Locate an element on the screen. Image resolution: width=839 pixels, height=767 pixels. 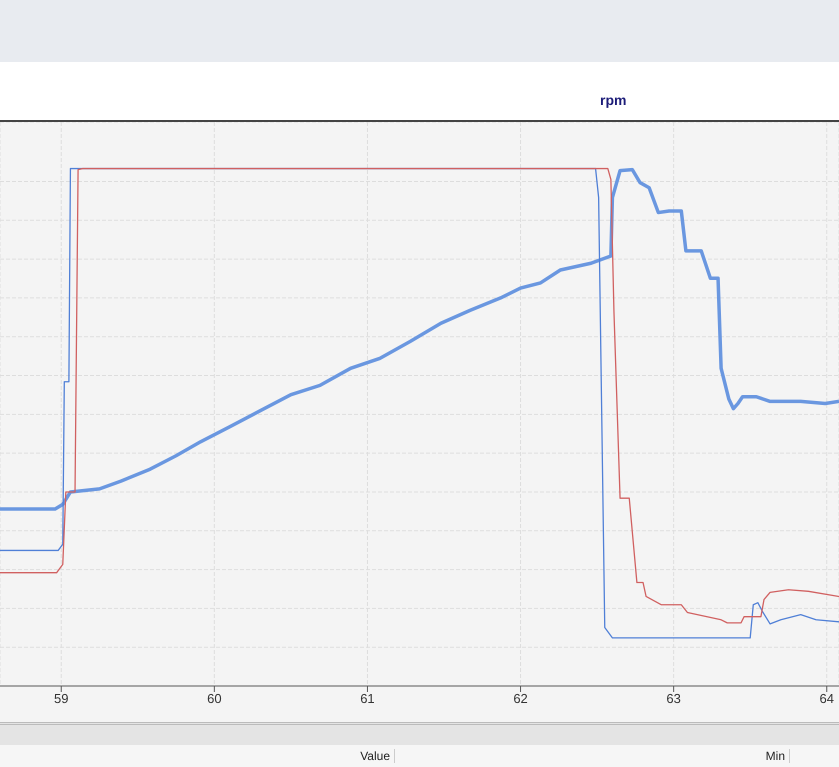
x-tick-label: 64 is located at coordinates (827, 698).